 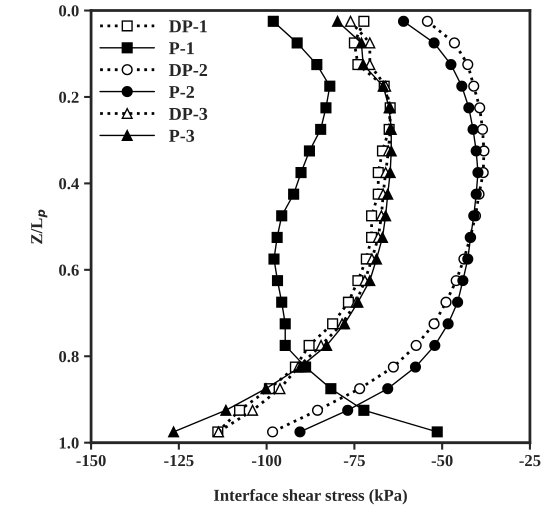 I want to click on x-tick-label: -50, so click(x=442, y=460).